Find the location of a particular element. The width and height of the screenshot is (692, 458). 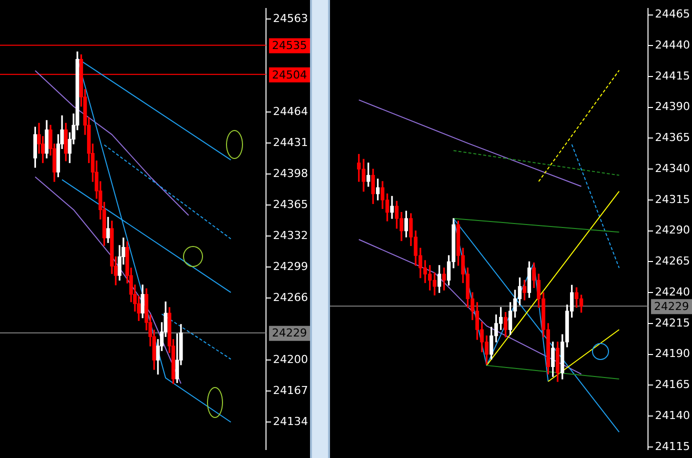

y-tick-label: 24167 is located at coordinates (290, 390).